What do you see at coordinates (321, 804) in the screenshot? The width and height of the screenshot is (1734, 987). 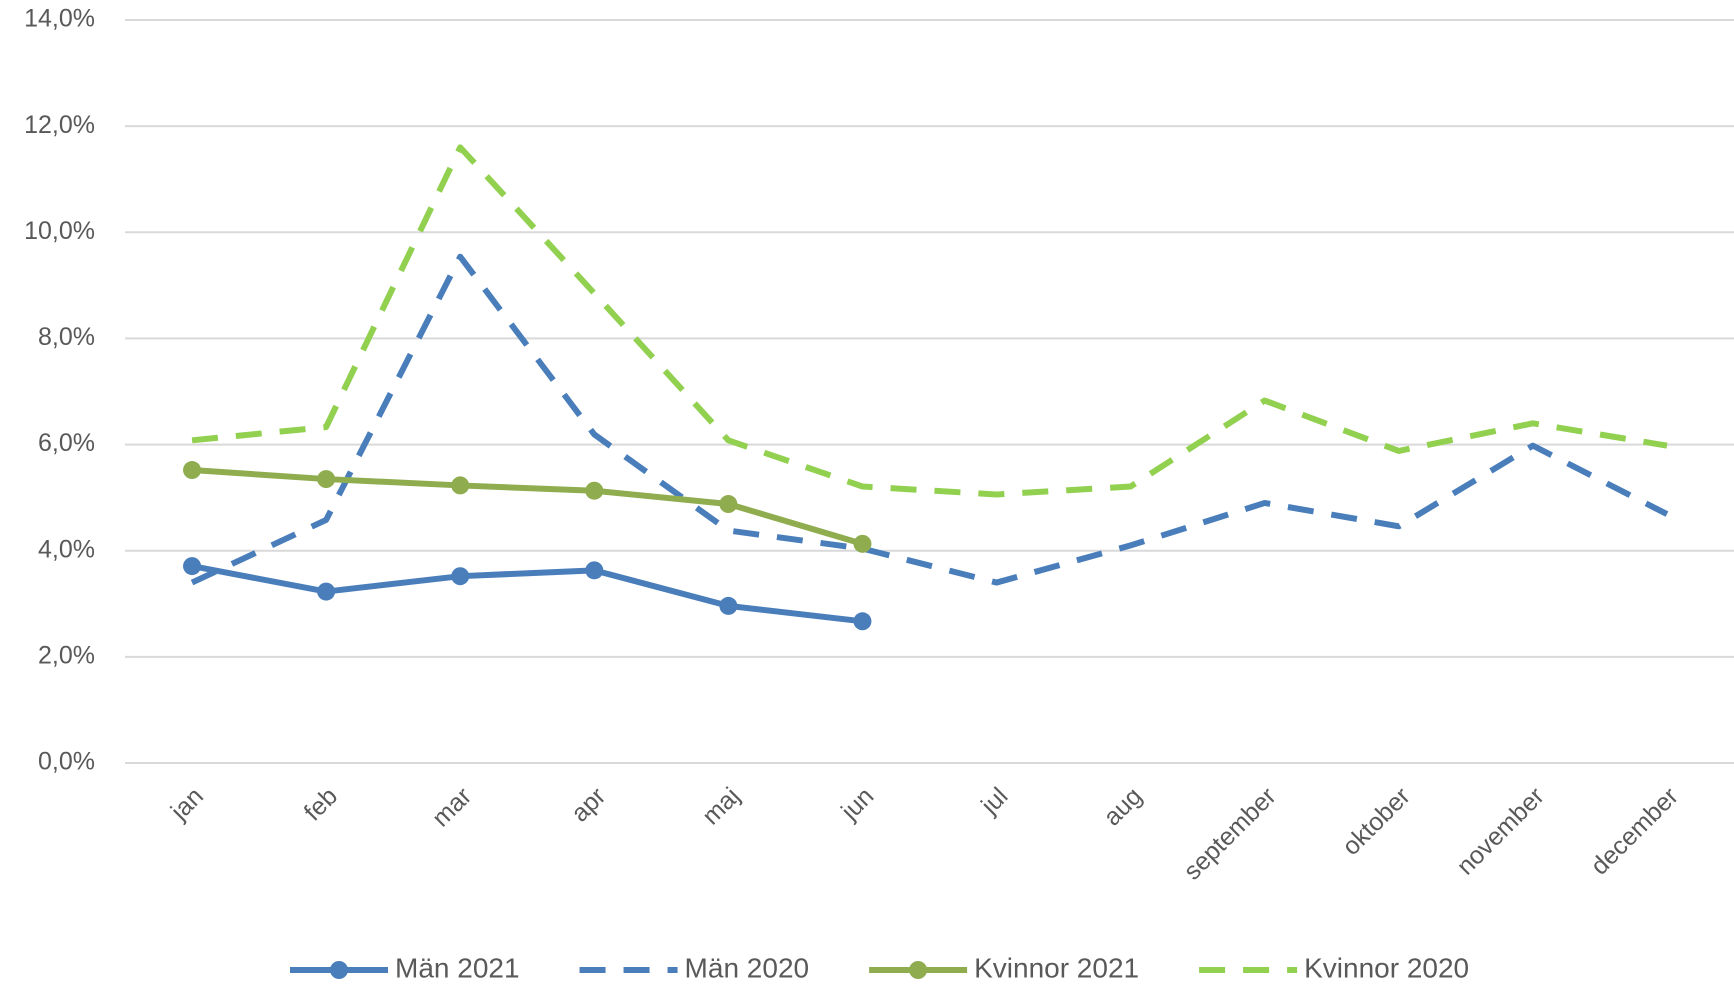 I see `x-tick-label: feb` at bounding box center [321, 804].